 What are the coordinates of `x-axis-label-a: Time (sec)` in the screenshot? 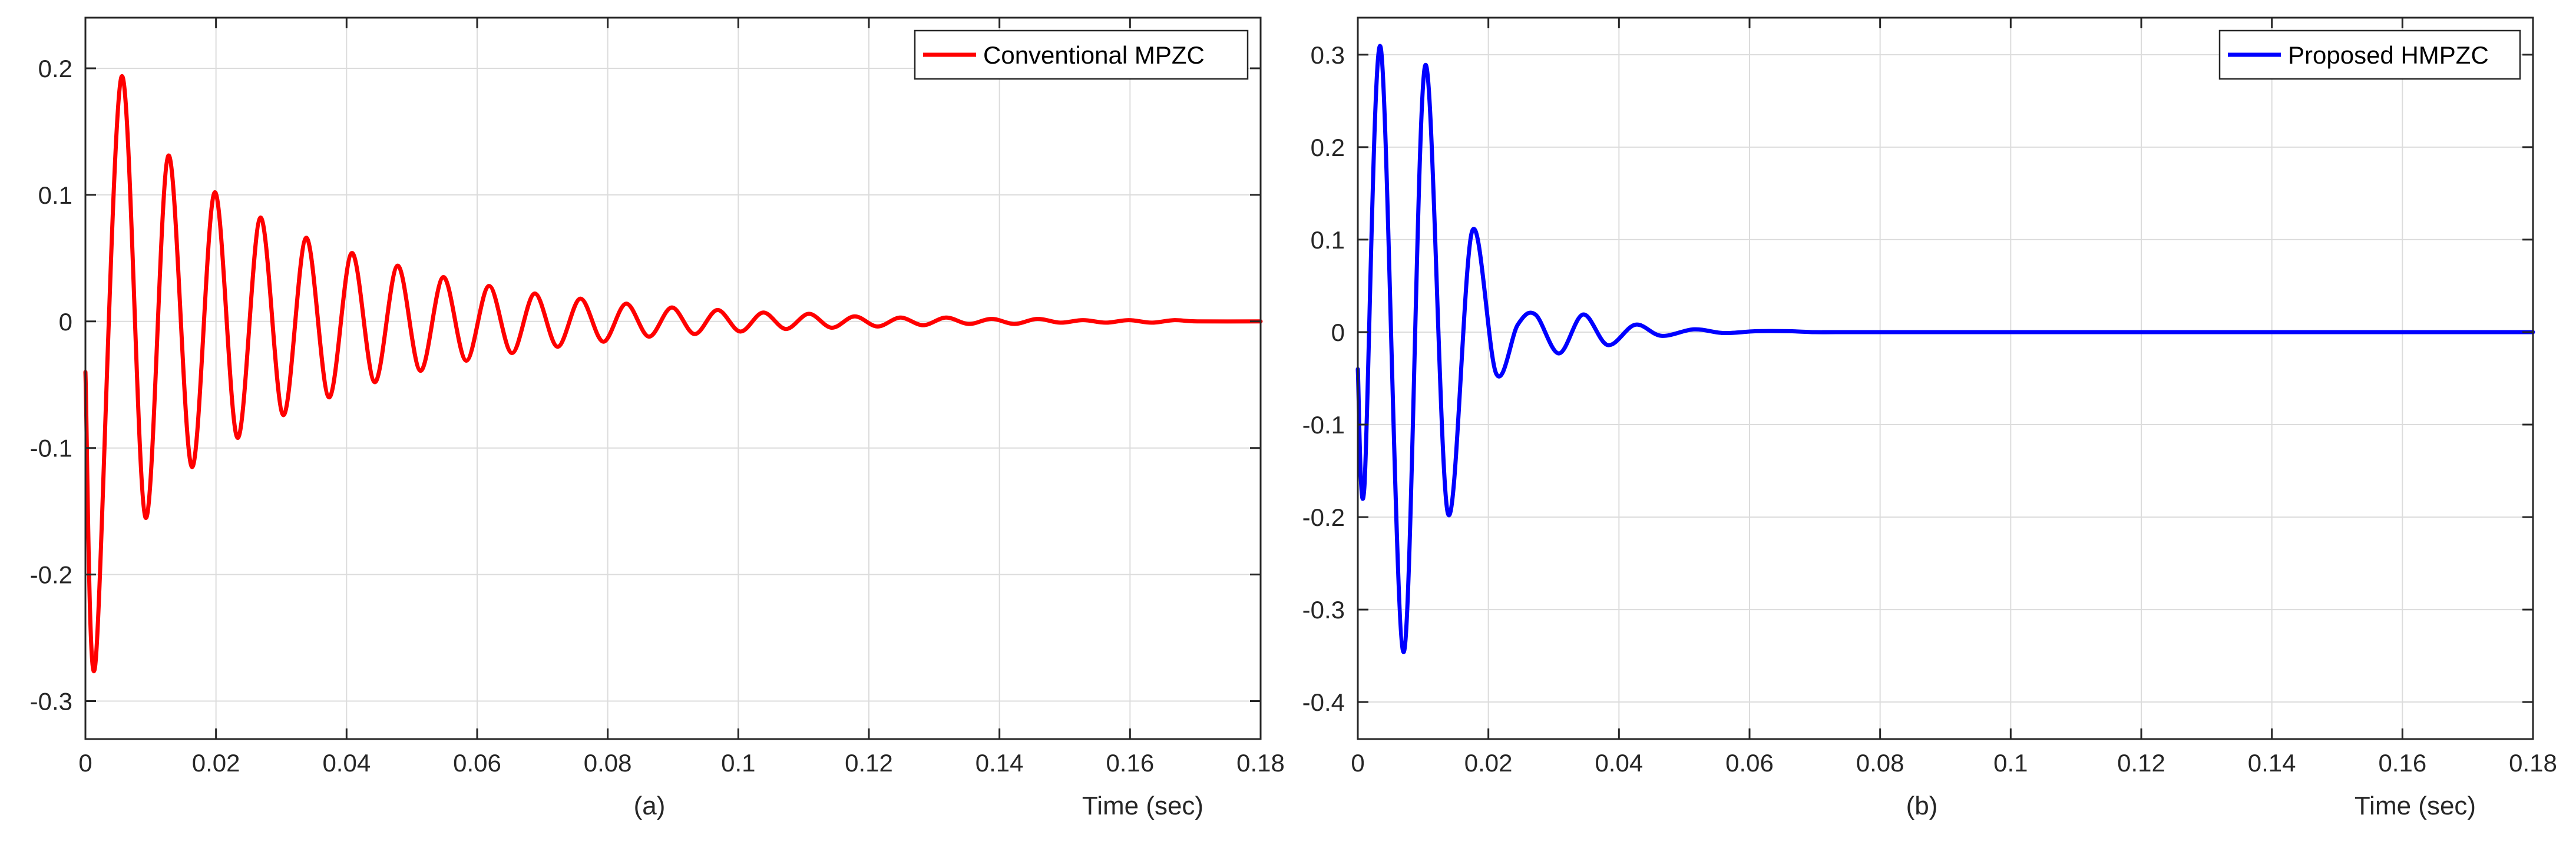 It's located at (1142, 805).